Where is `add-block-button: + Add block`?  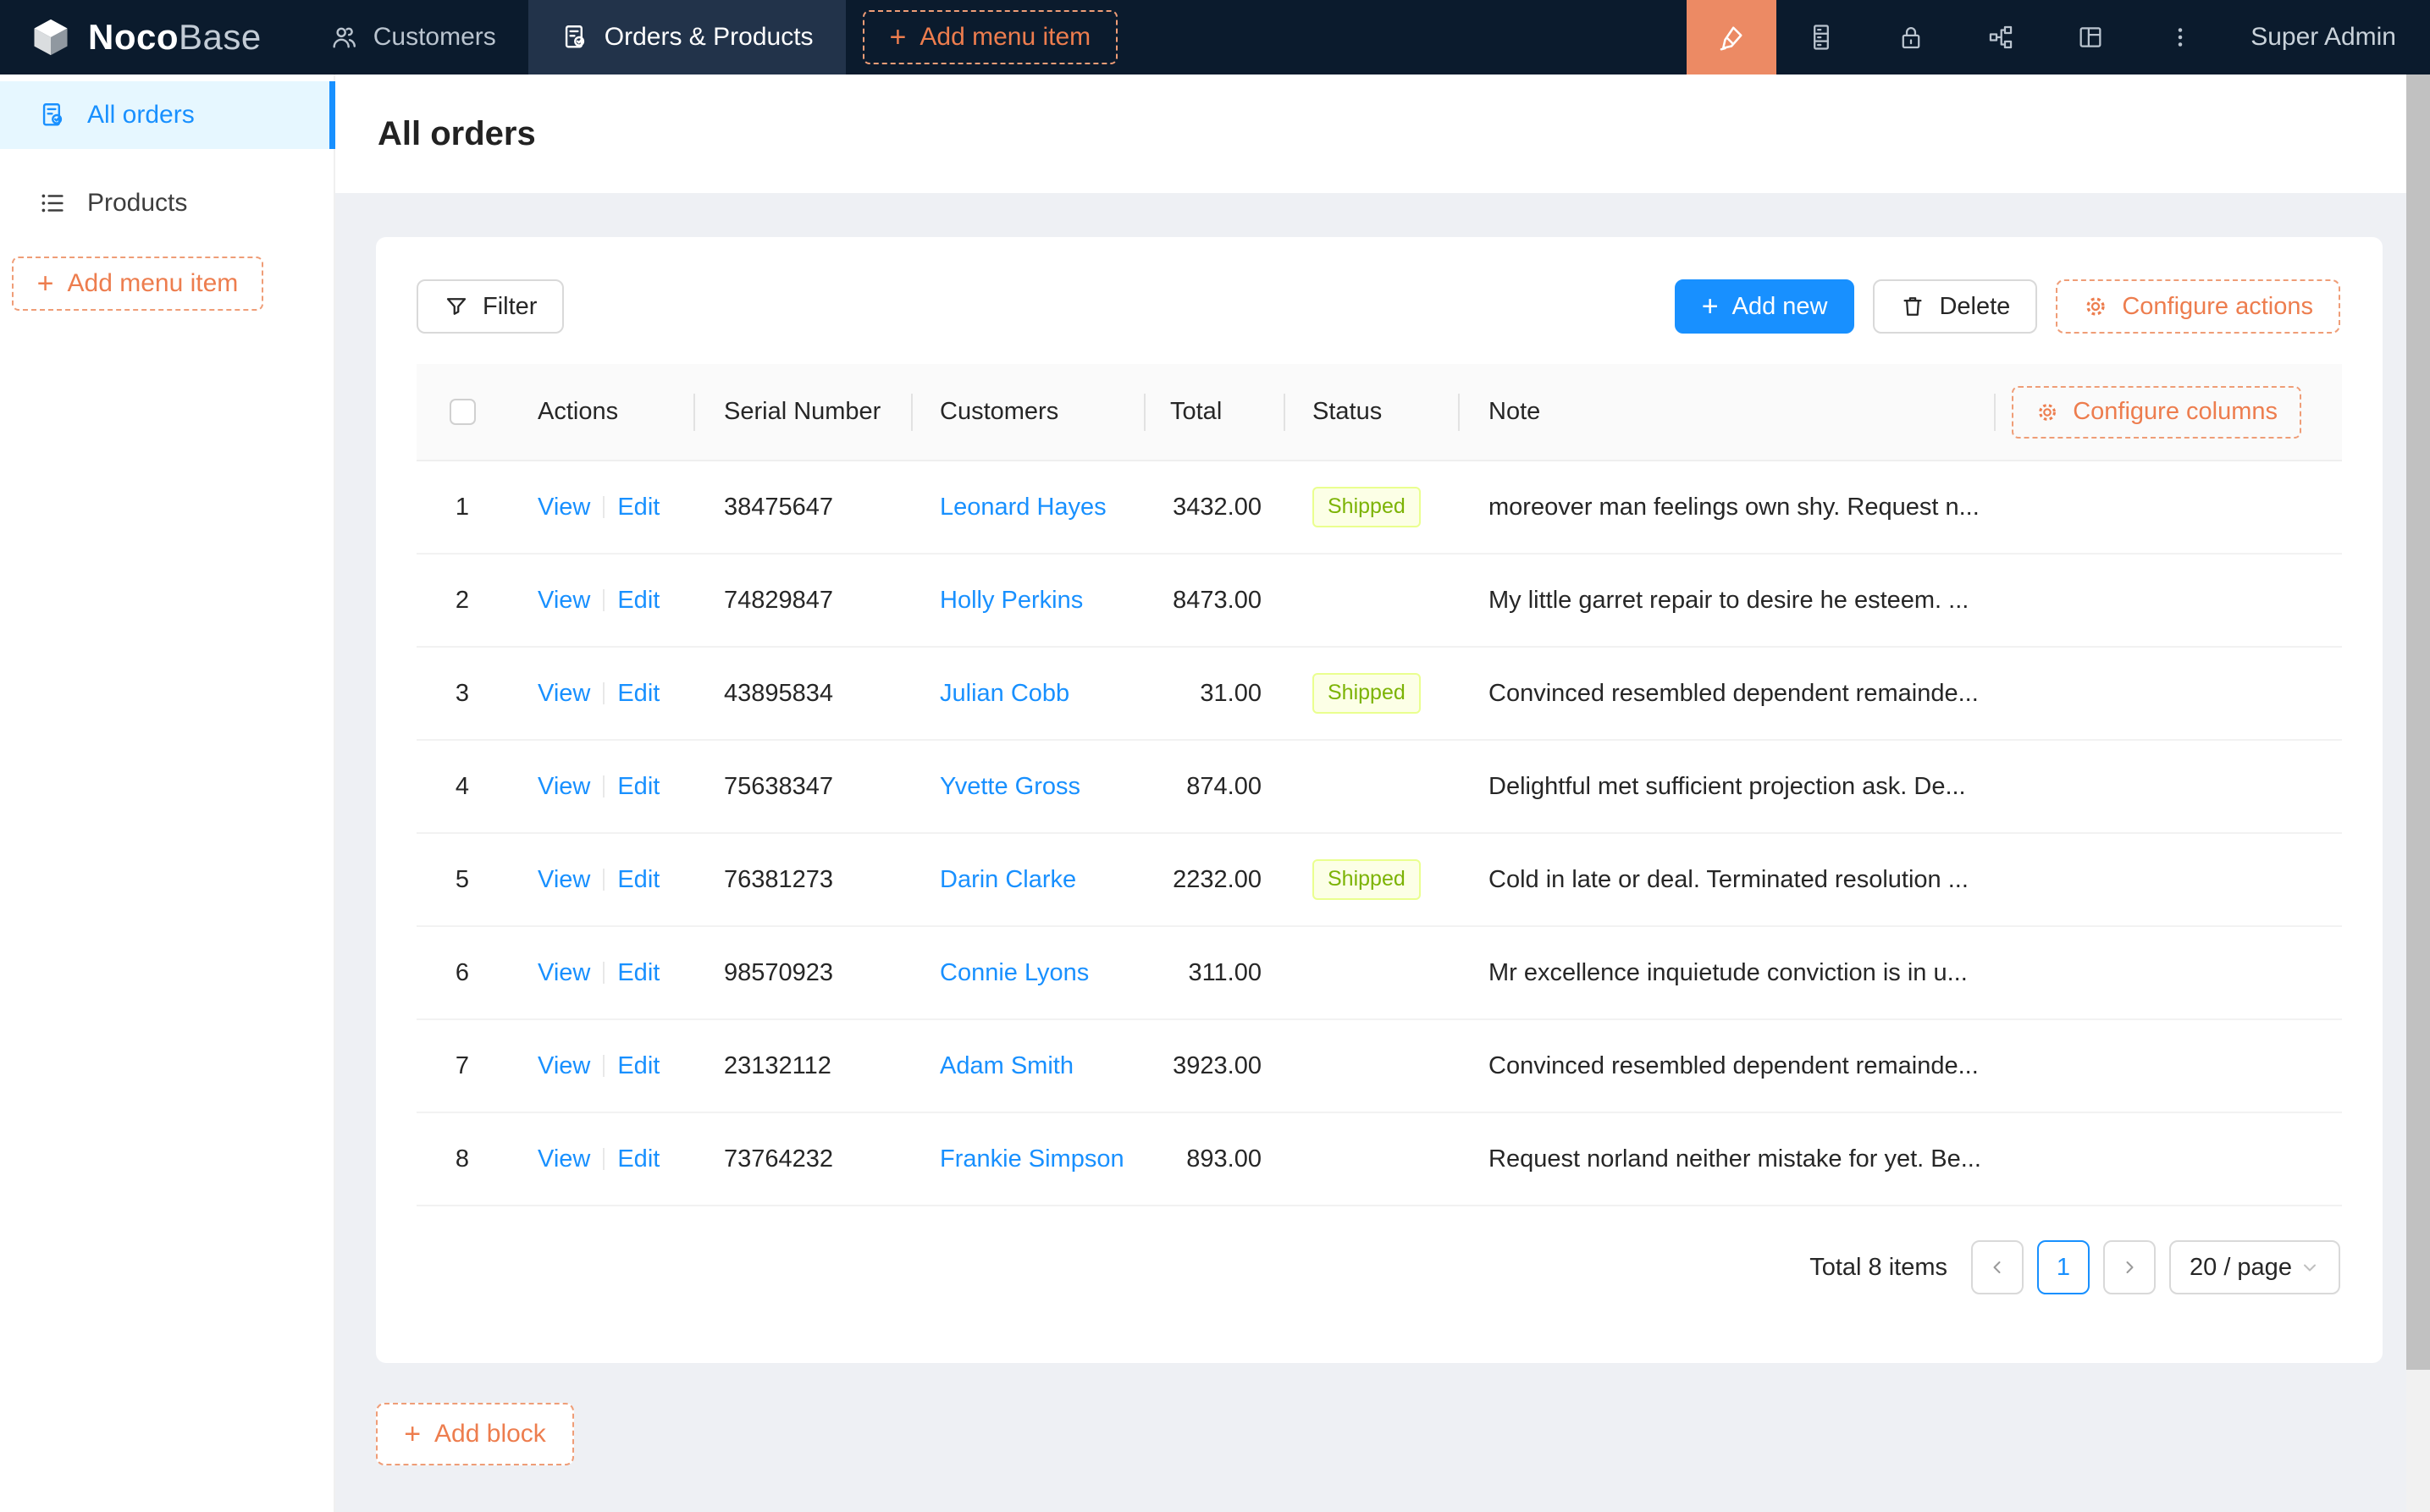
add-block-button: + Add block is located at coordinates (475, 1434).